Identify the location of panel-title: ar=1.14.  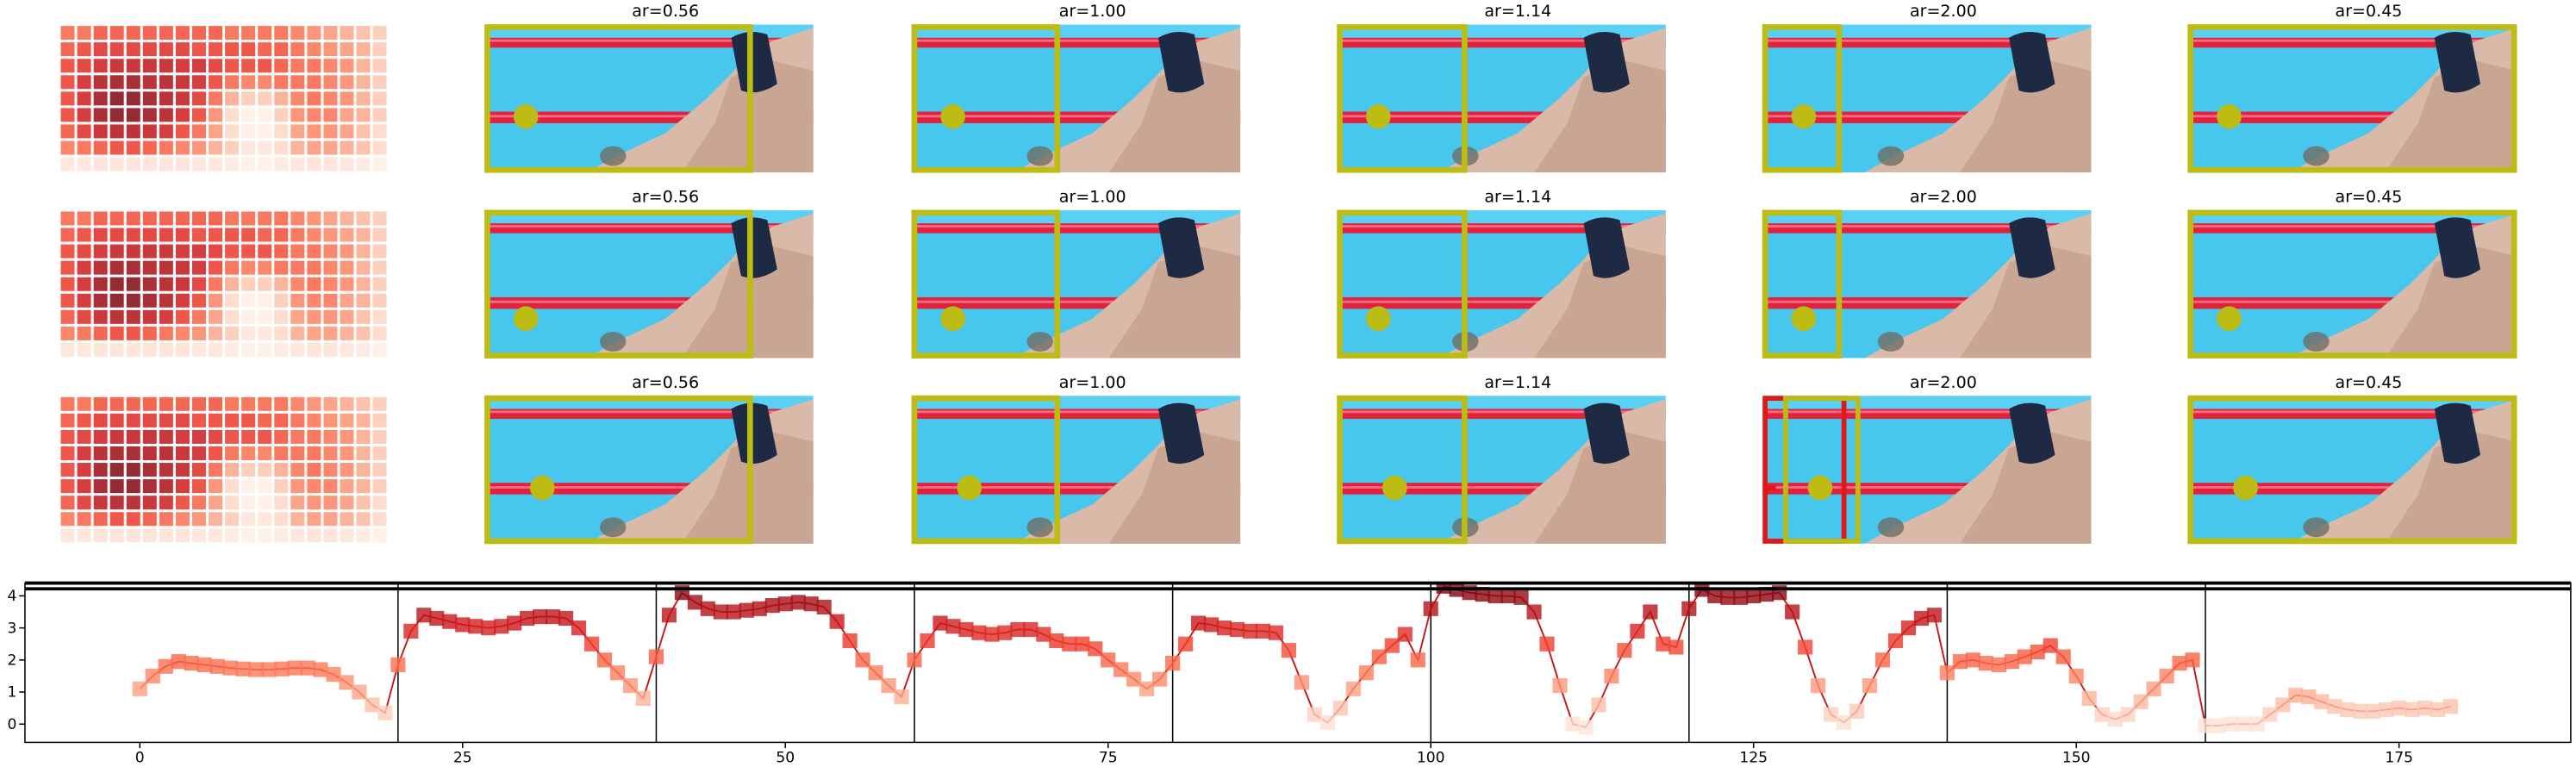
(1517, 11).